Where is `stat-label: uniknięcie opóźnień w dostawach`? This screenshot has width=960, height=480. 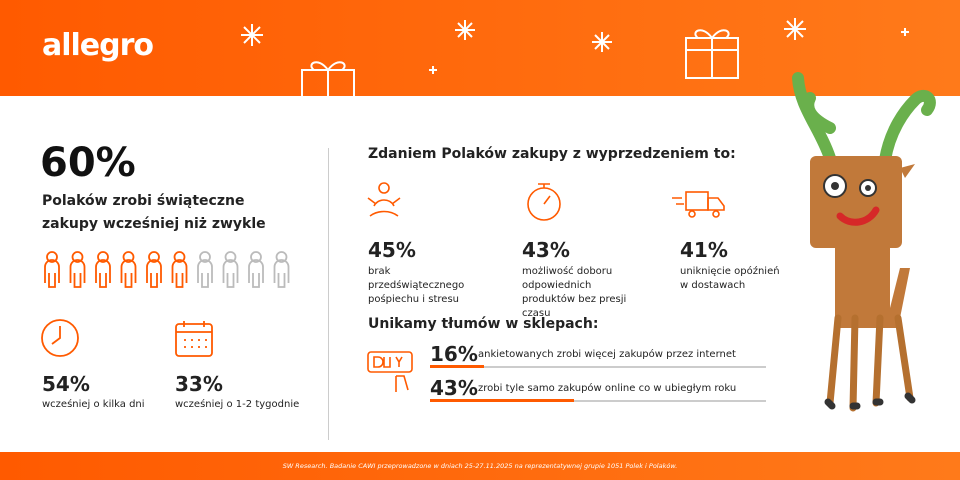 stat-label: uniknięcie opóźnień w dostawach is located at coordinates (730, 278).